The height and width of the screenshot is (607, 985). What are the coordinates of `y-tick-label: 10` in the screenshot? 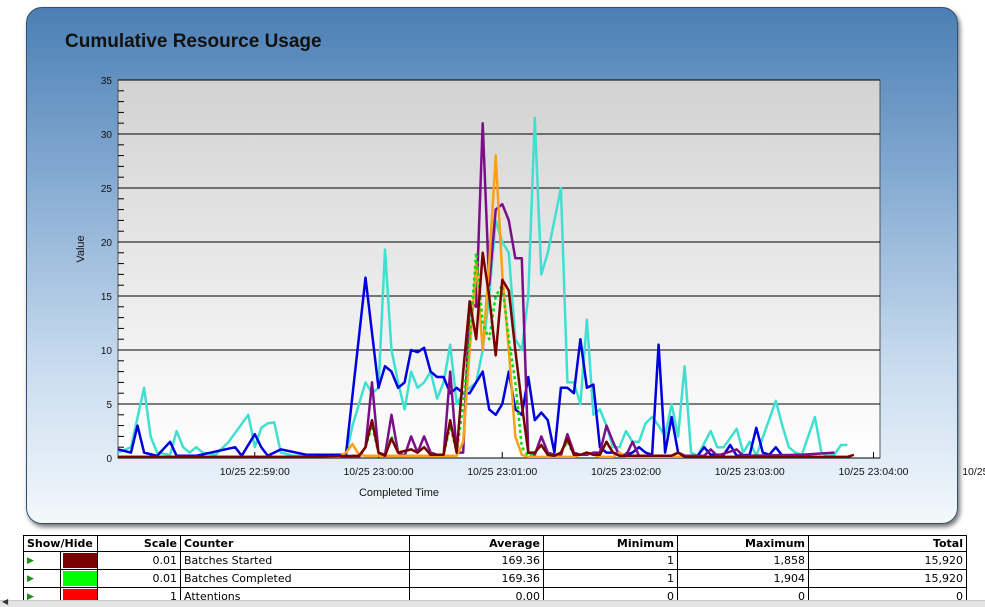 It's located at (107, 351).